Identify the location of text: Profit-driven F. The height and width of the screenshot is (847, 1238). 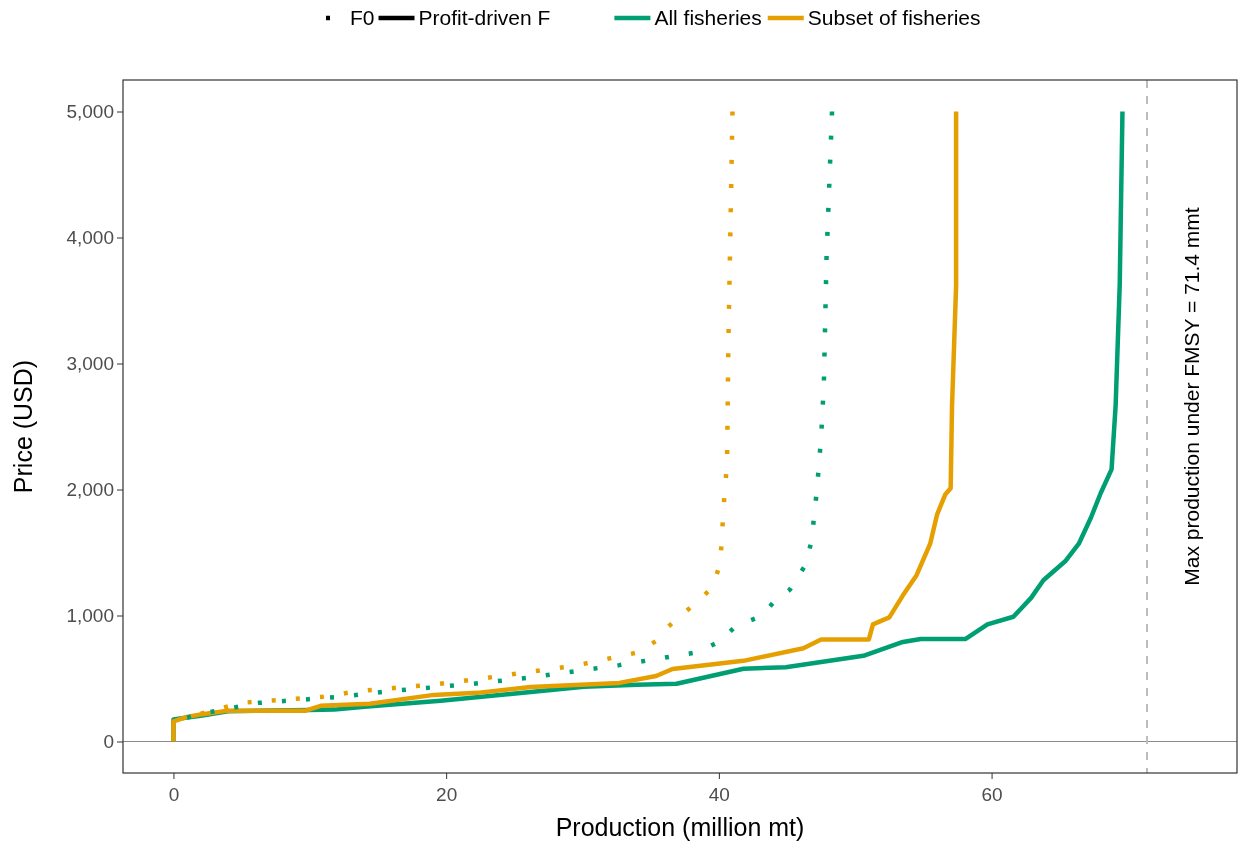
(484, 18).